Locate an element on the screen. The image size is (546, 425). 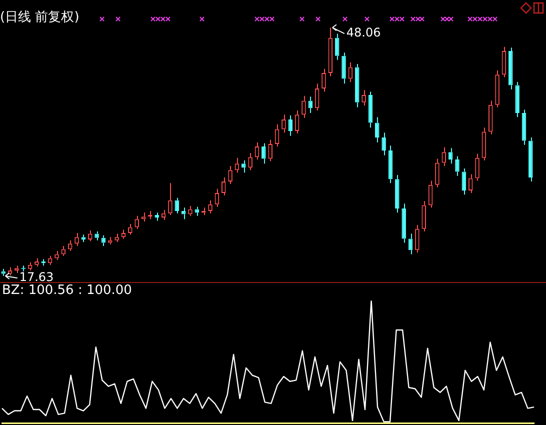
chart-title: BZ: 100.56 : 100.00 is located at coordinates (67, 290).